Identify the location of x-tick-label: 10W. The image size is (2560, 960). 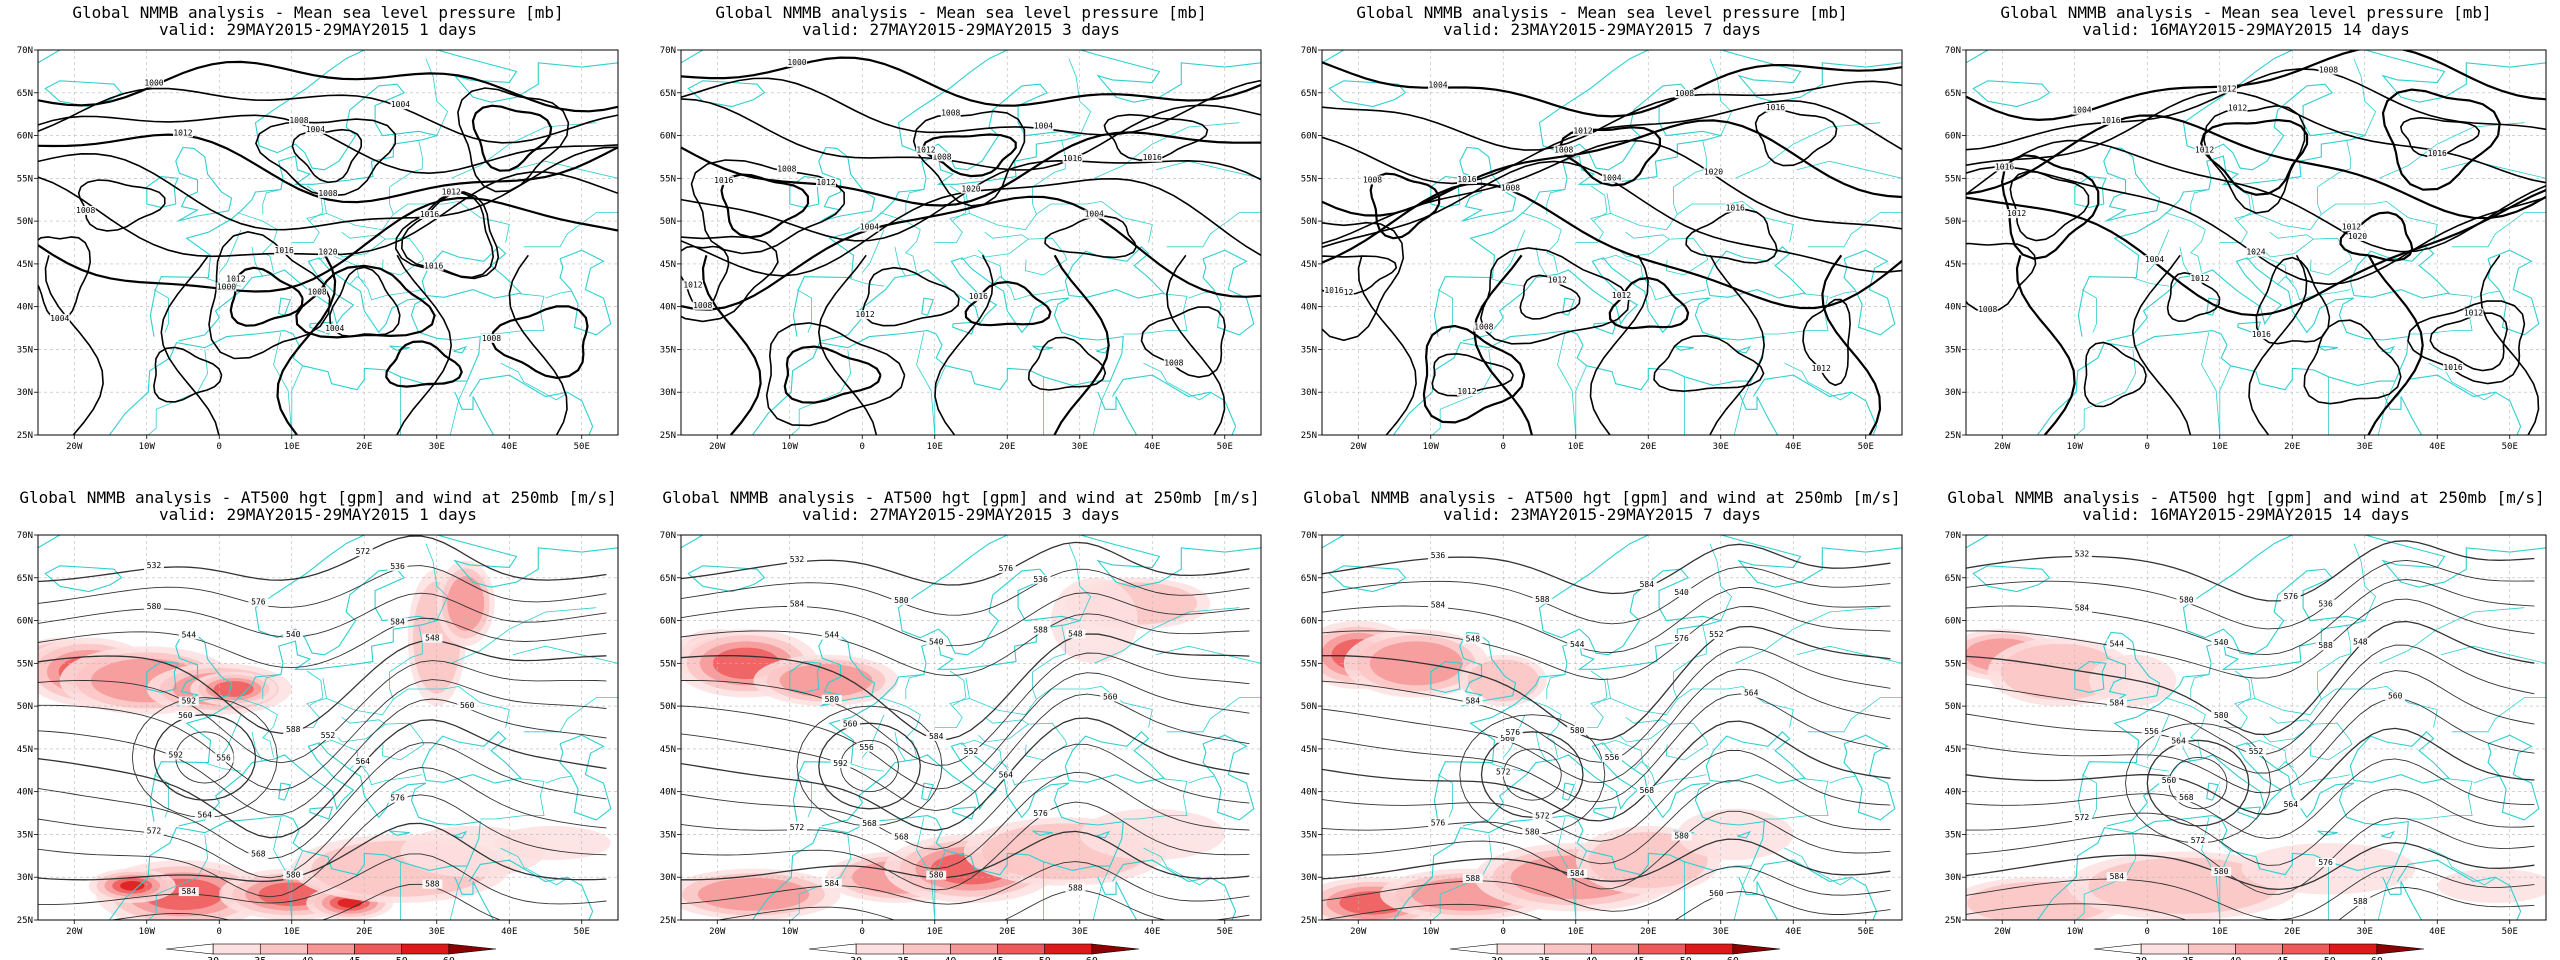
(2075, 932).